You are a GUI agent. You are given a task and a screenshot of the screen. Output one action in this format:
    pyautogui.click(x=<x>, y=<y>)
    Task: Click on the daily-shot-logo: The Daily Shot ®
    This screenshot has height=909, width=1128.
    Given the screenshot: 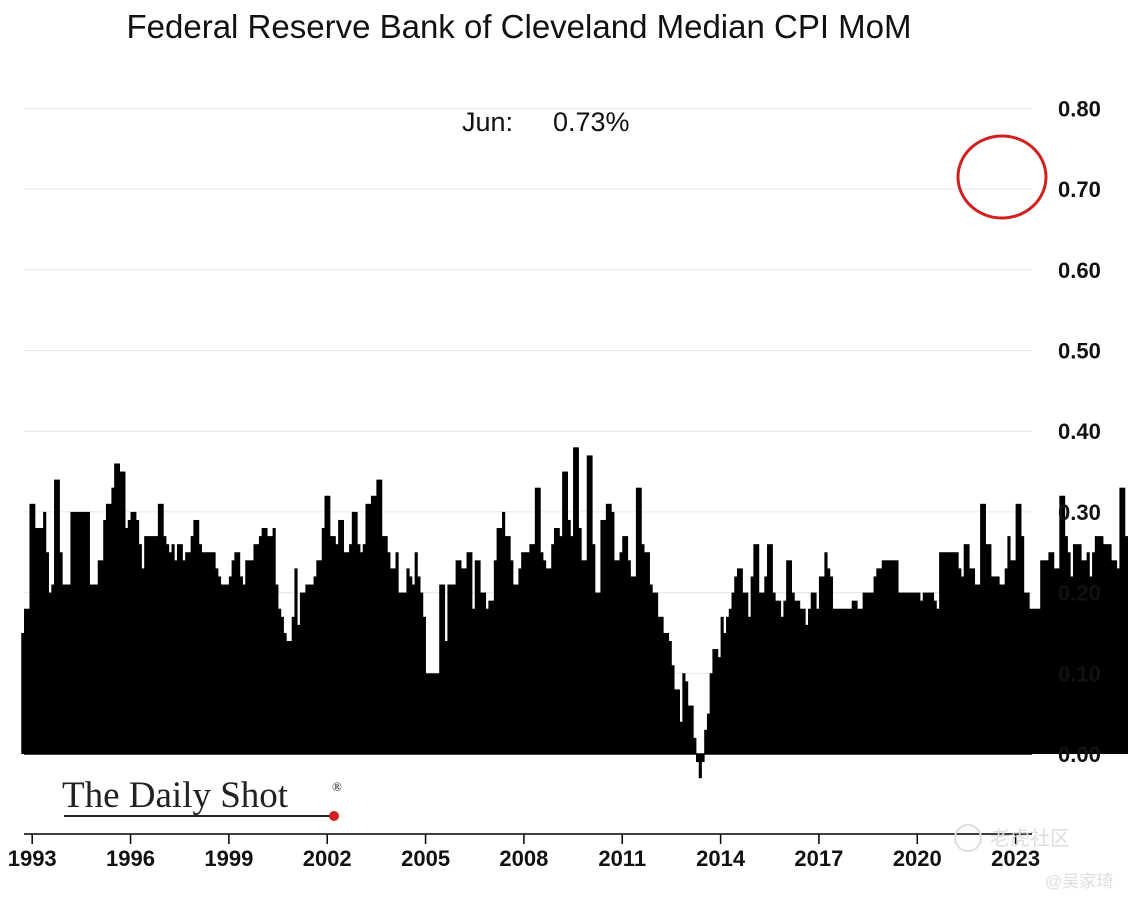 What is the action you would take?
    pyautogui.click(x=202, y=798)
    